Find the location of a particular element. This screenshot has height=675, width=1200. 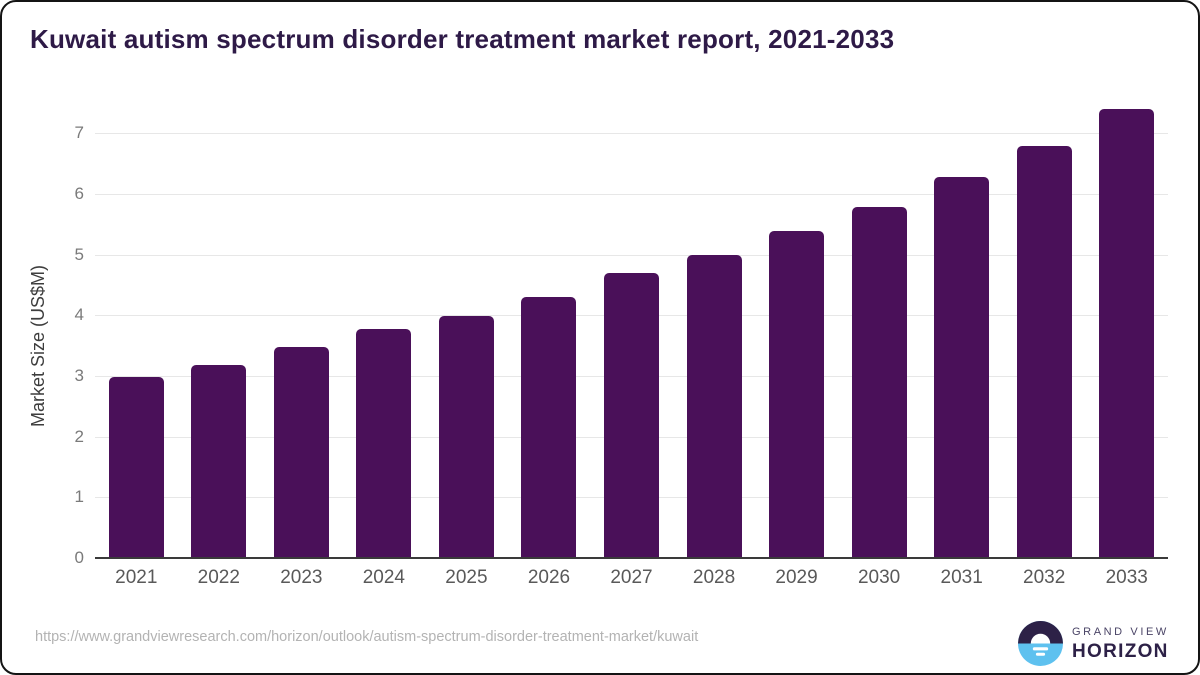

bar-2027 is located at coordinates (631, 415).